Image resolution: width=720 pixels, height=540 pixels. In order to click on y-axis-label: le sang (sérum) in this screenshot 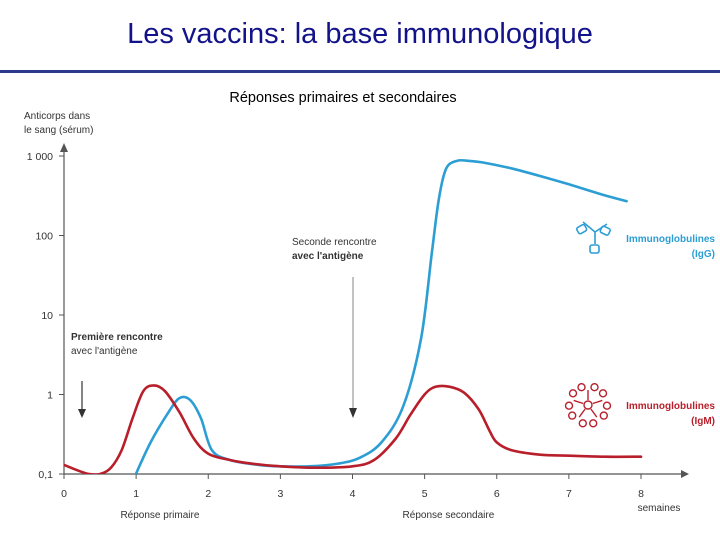, I will do `click(58, 130)`.